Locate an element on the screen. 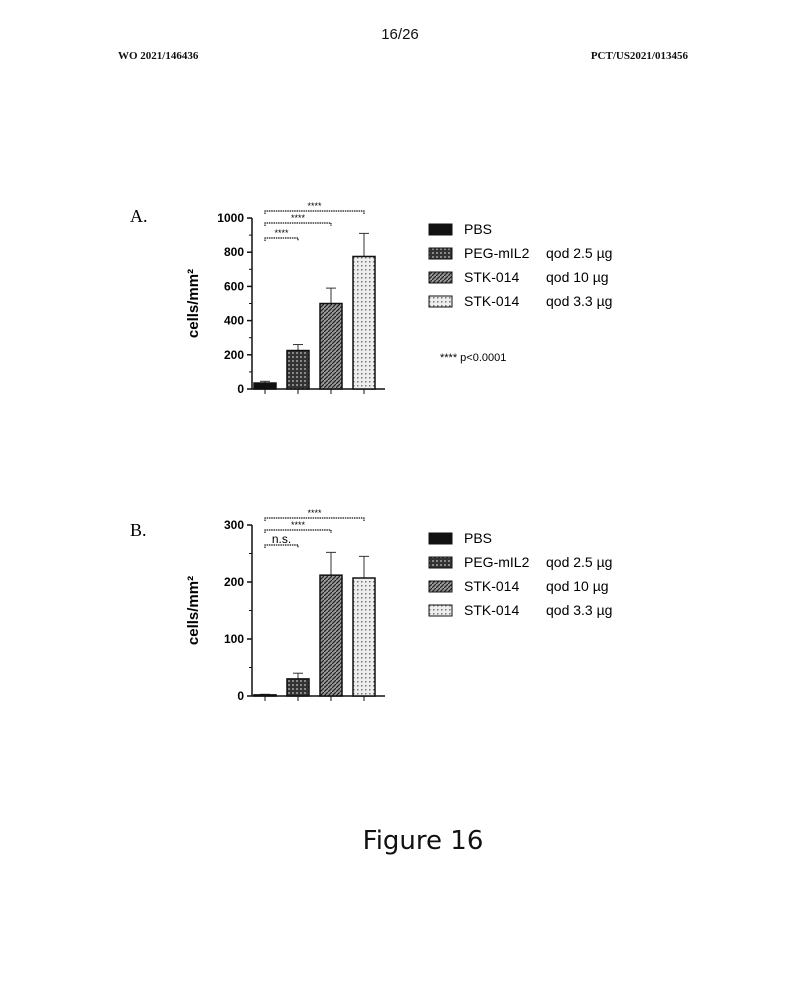  y-tick-label: 100 is located at coordinates (234, 639).